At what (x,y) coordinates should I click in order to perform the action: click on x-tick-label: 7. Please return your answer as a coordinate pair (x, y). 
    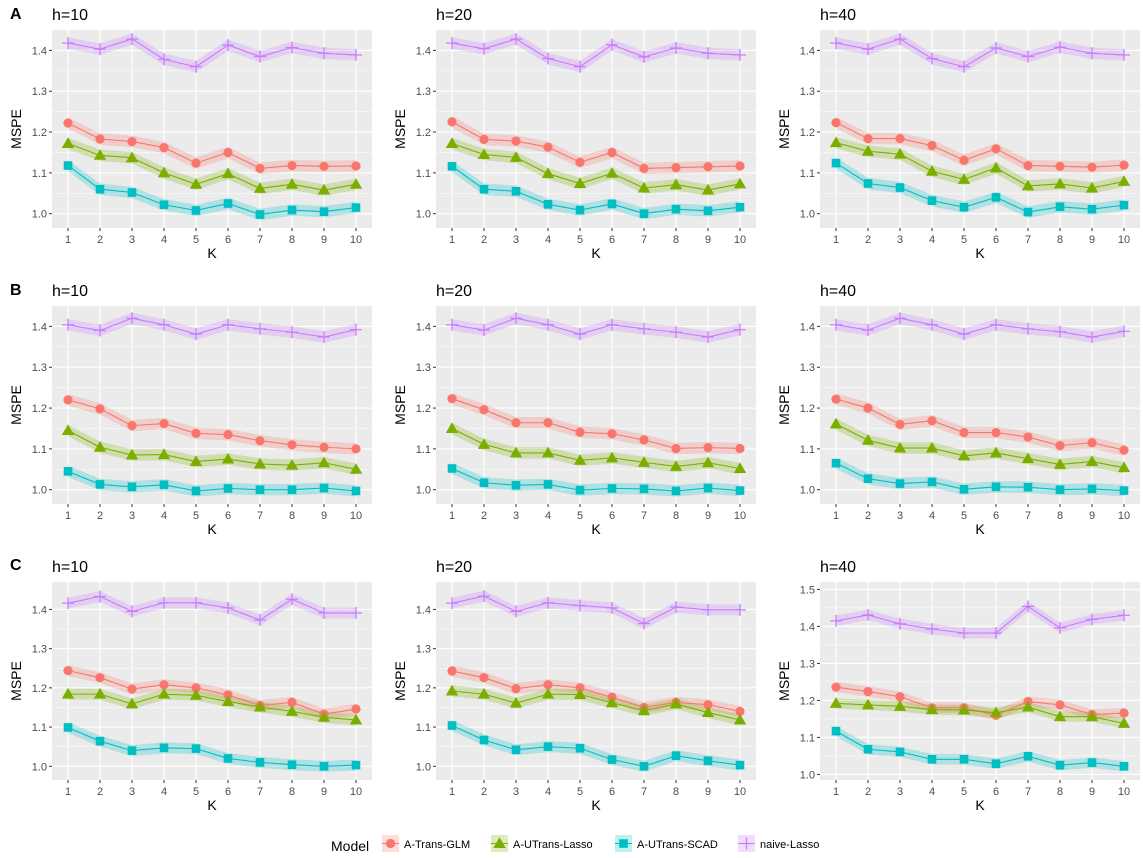
    Looking at the image, I should click on (260, 240).